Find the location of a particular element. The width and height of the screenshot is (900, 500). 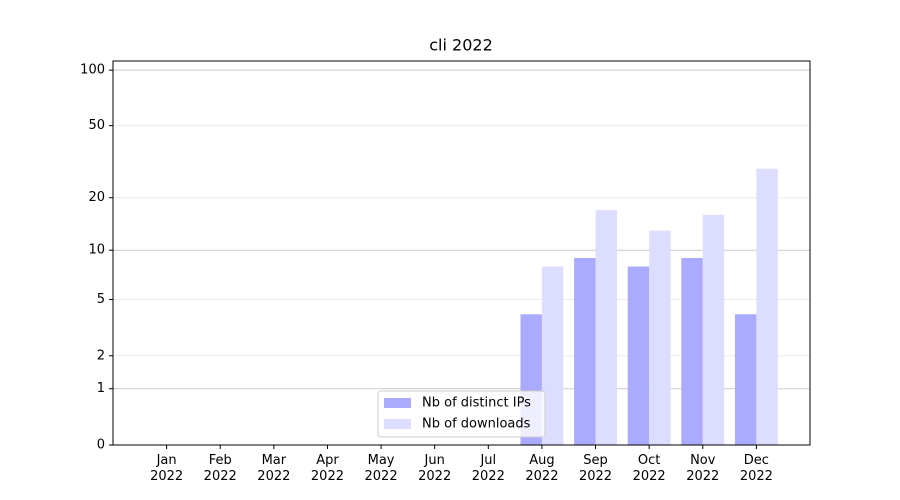

x-tick-label: Sep 2022 is located at coordinates (595, 468).